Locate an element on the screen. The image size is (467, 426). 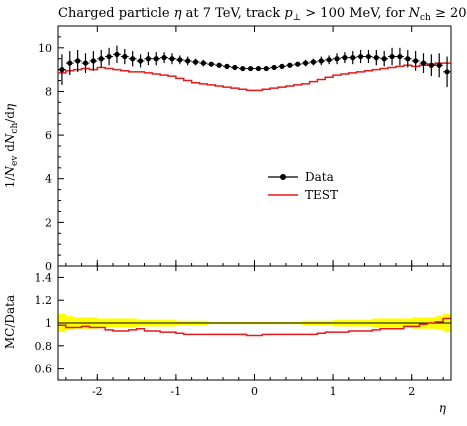
x-axis-label: η is located at coordinates (443, 408).